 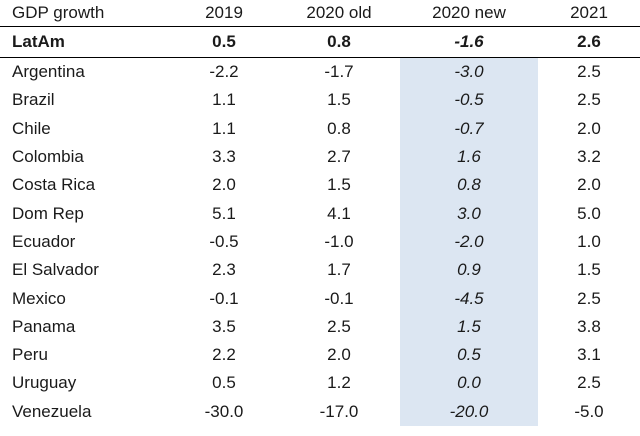 What do you see at coordinates (85, 42) in the screenshot?
I see `row-name: LatAm` at bounding box center [85, 42].